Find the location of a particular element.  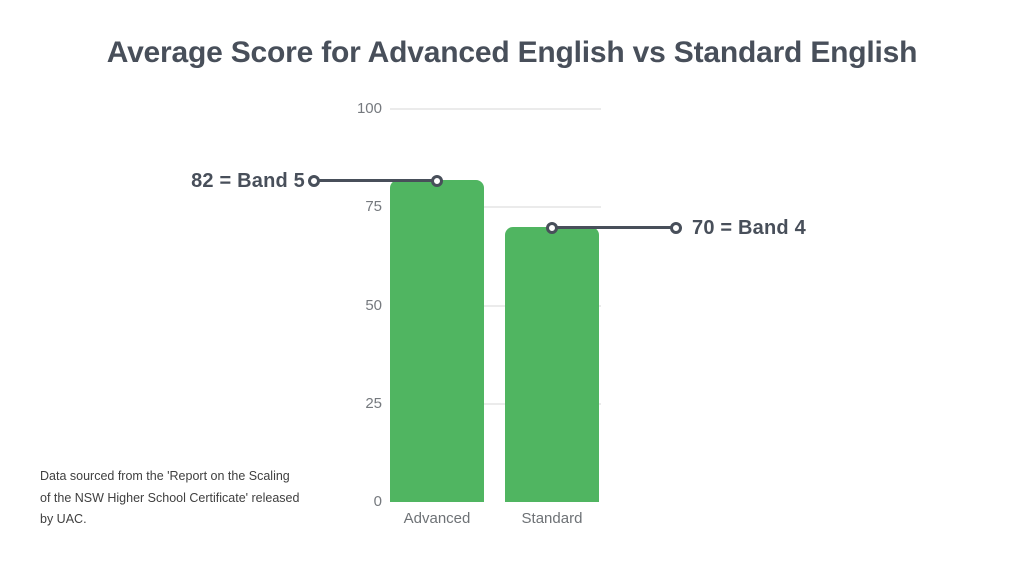

y-tick-label: 50 is located at coordinates (373, 305).